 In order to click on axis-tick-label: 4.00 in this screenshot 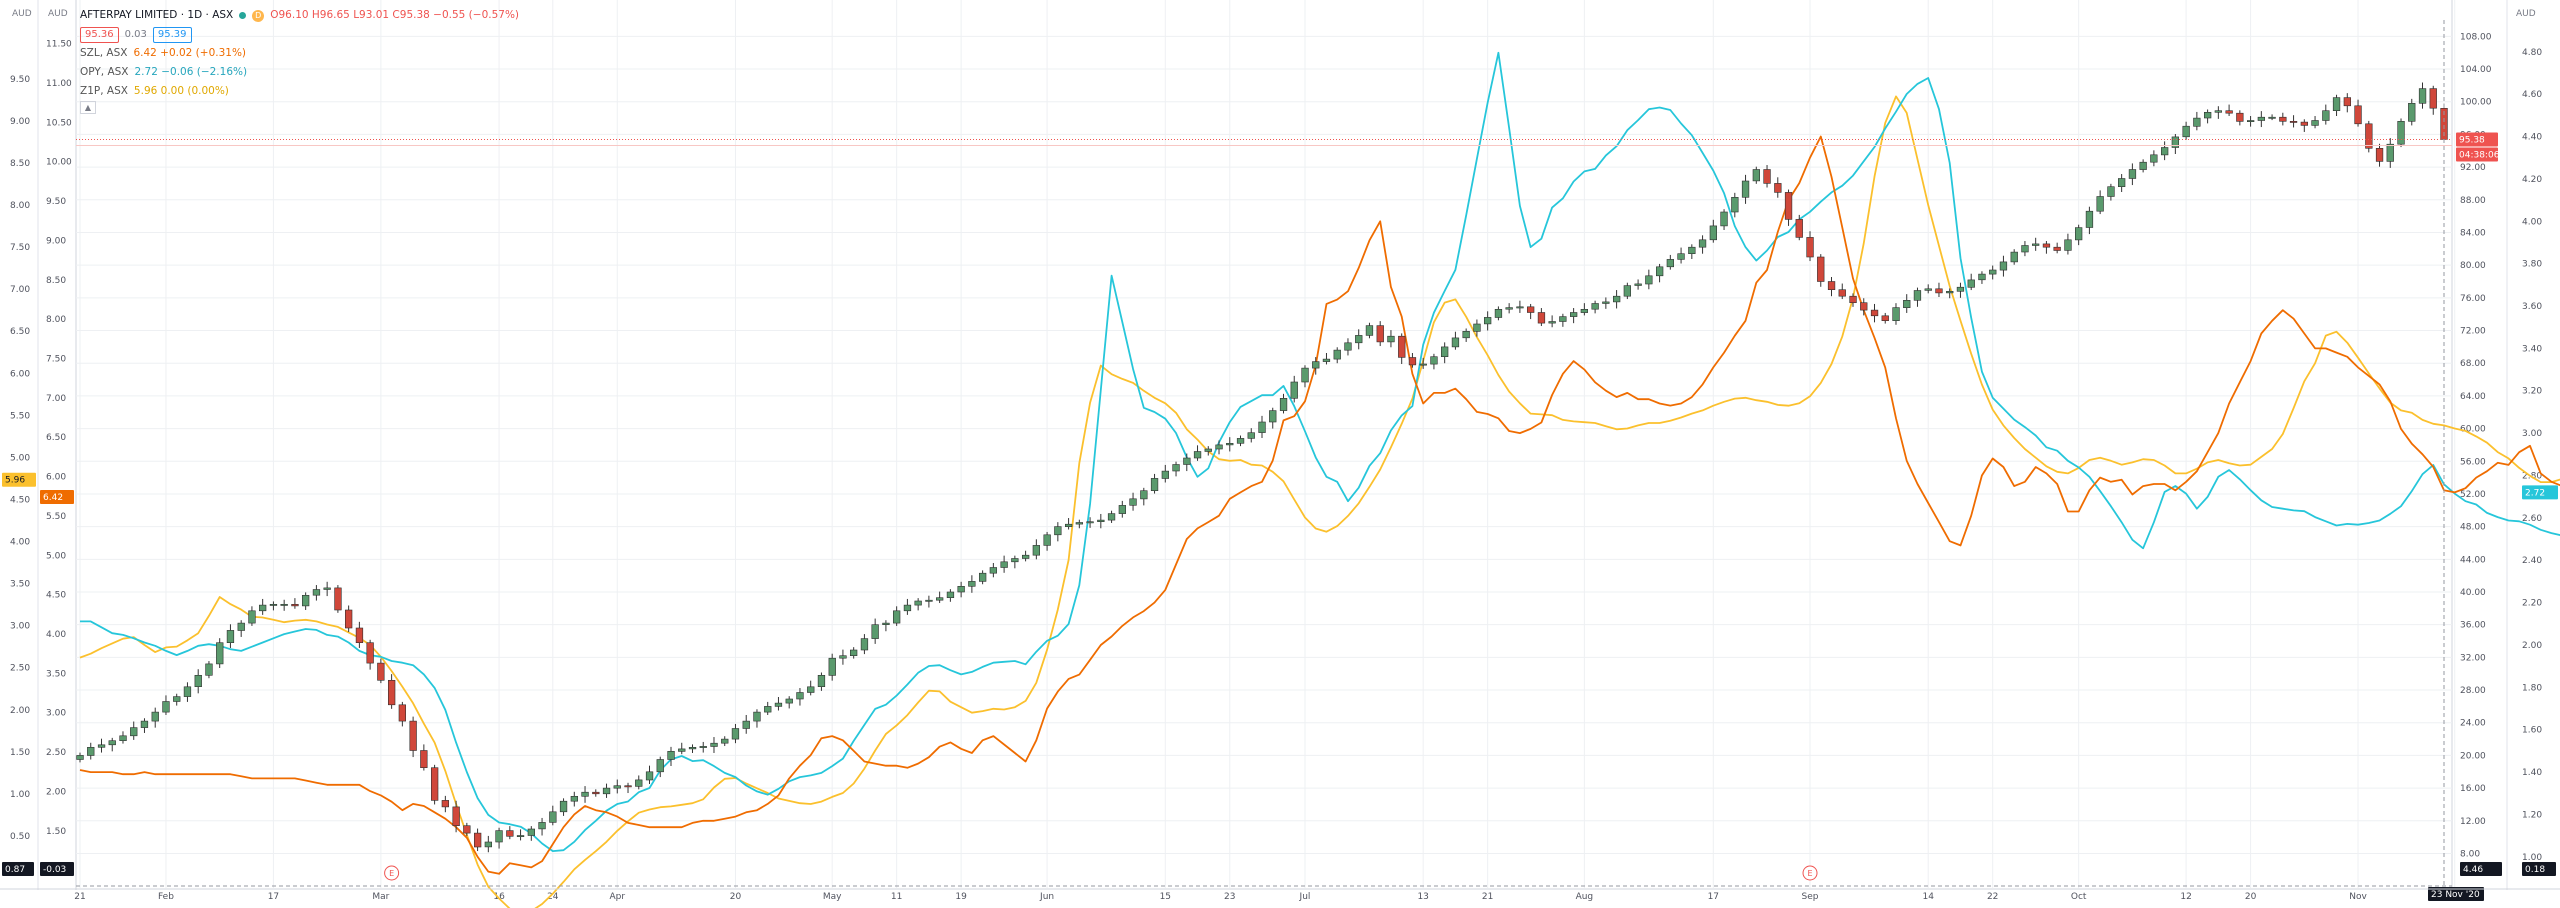, I will do `click(20, 543)`.